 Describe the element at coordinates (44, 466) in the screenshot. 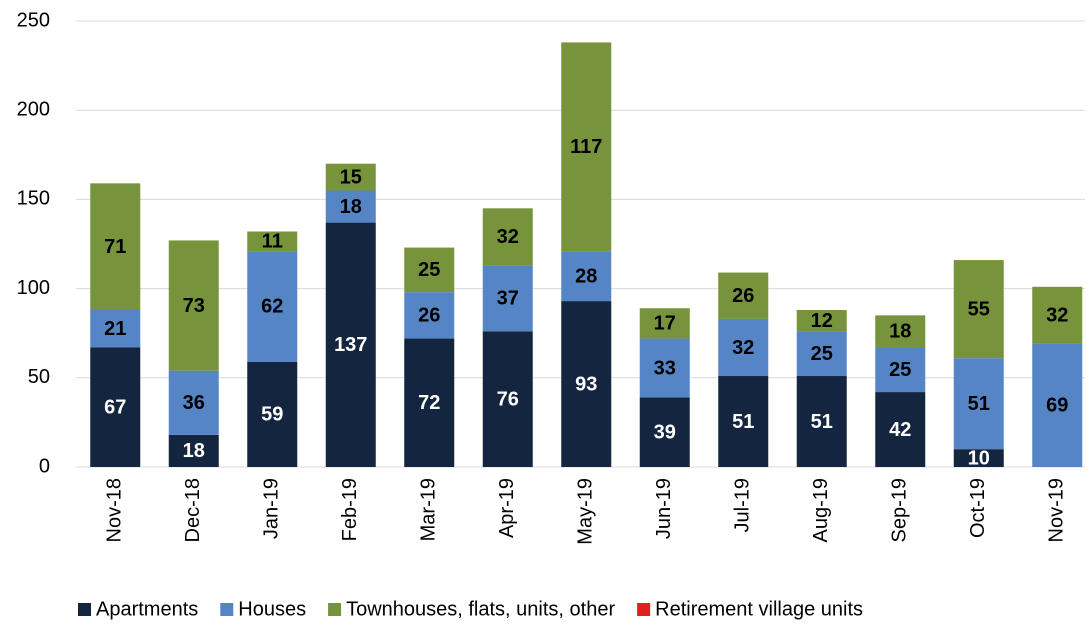

I see `y-tick-label: 0` at that location.